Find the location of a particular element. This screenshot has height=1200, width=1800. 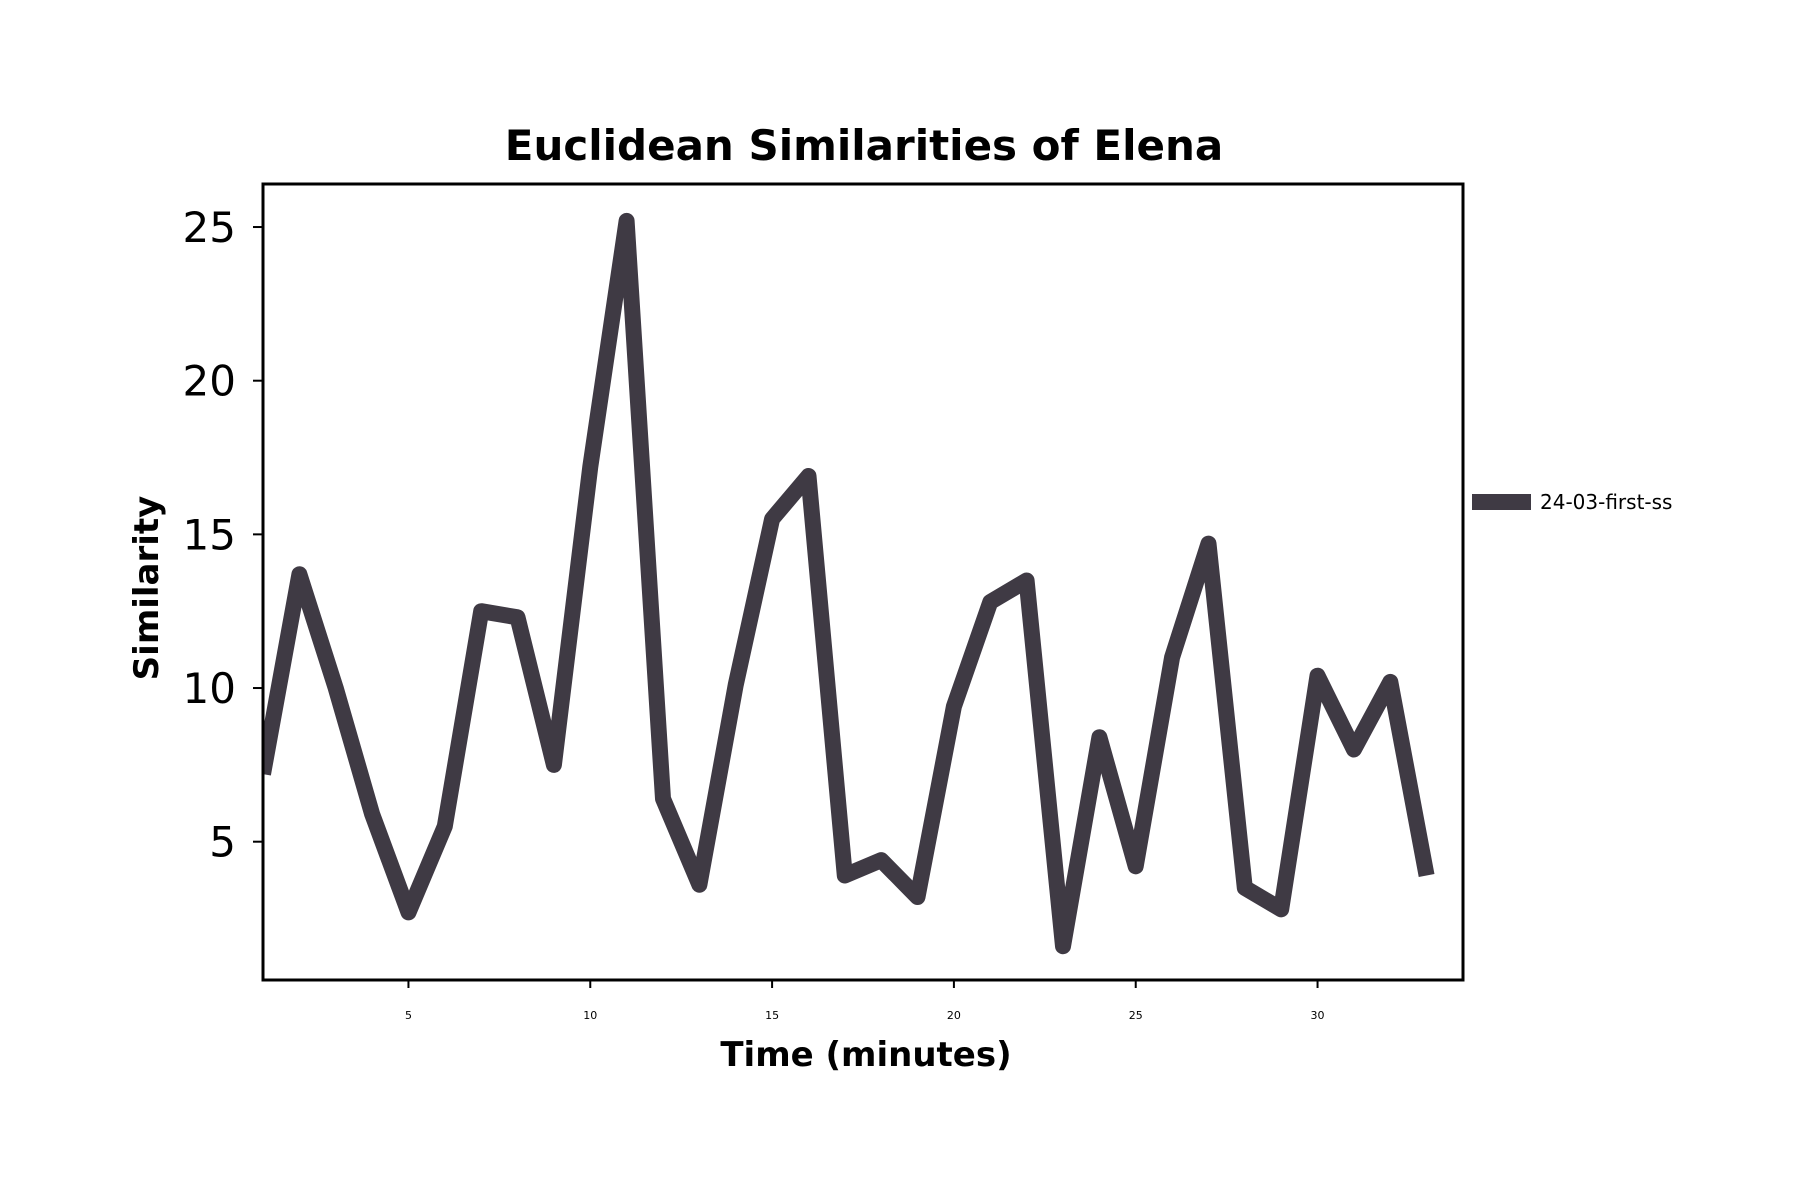

legend-label: 24-03-first-ss is located at coordinates (1606, 502).